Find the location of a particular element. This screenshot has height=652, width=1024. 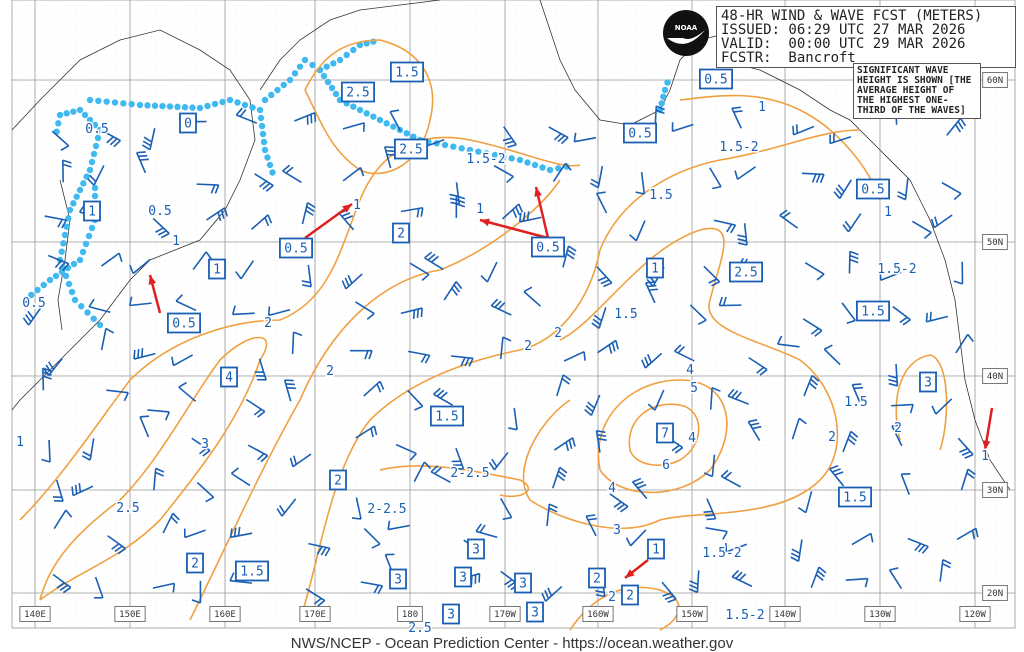

noaa-logo: NOAA is located at coordinates (686, 33).